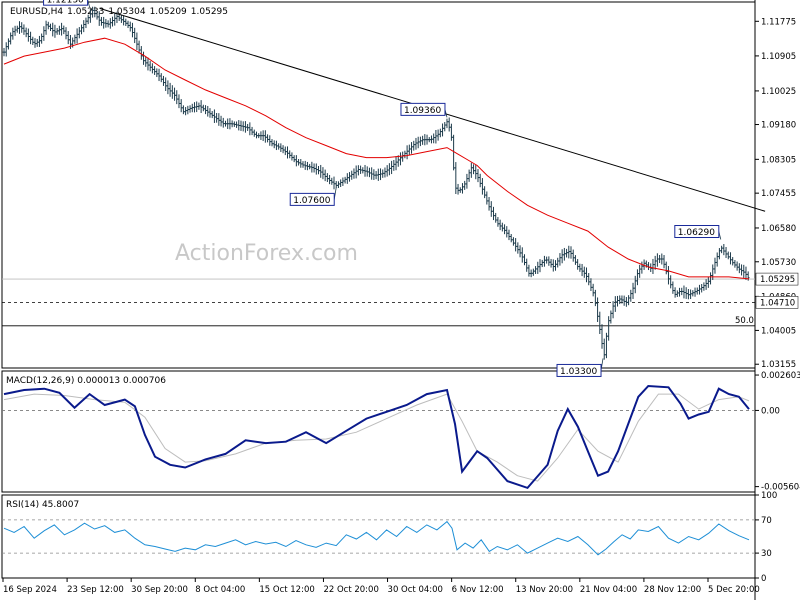 The image size is (800, 600). What do you see at coordinates (36, 12) in the screenshot?
I see `price-symbol: EURUSD,H4` at bounding box center [36, 12].